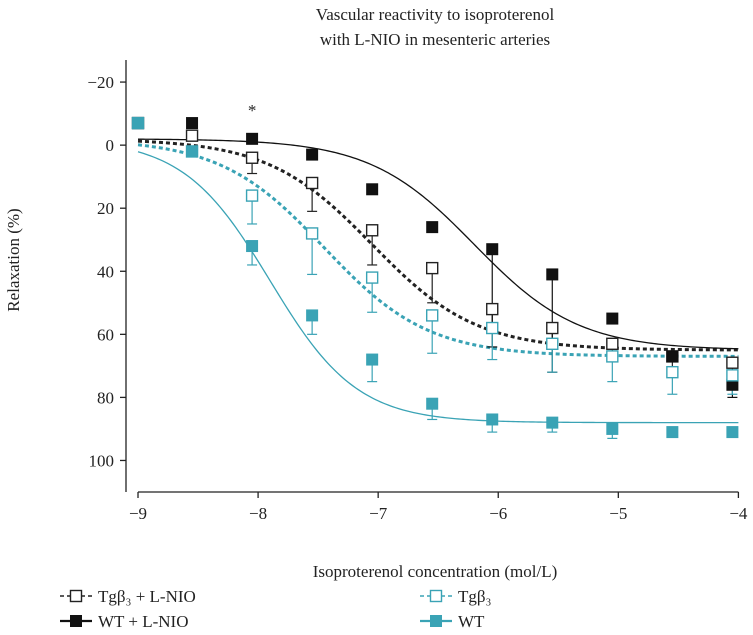 The width and height of the screenshot is (753, 635). I want to click on legend-label: WT + L-NIO, so click(143, 621).